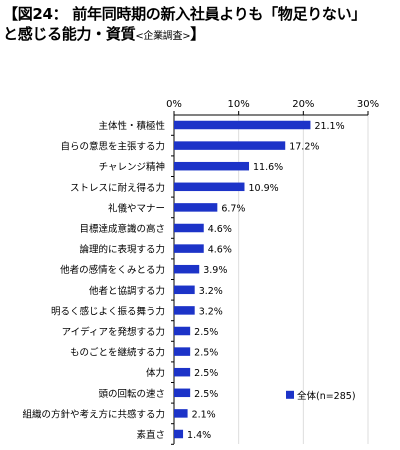  Describe the element at coordinates (368, 104) in the screenshot. I see `x-tick-label: 30%` at that location.